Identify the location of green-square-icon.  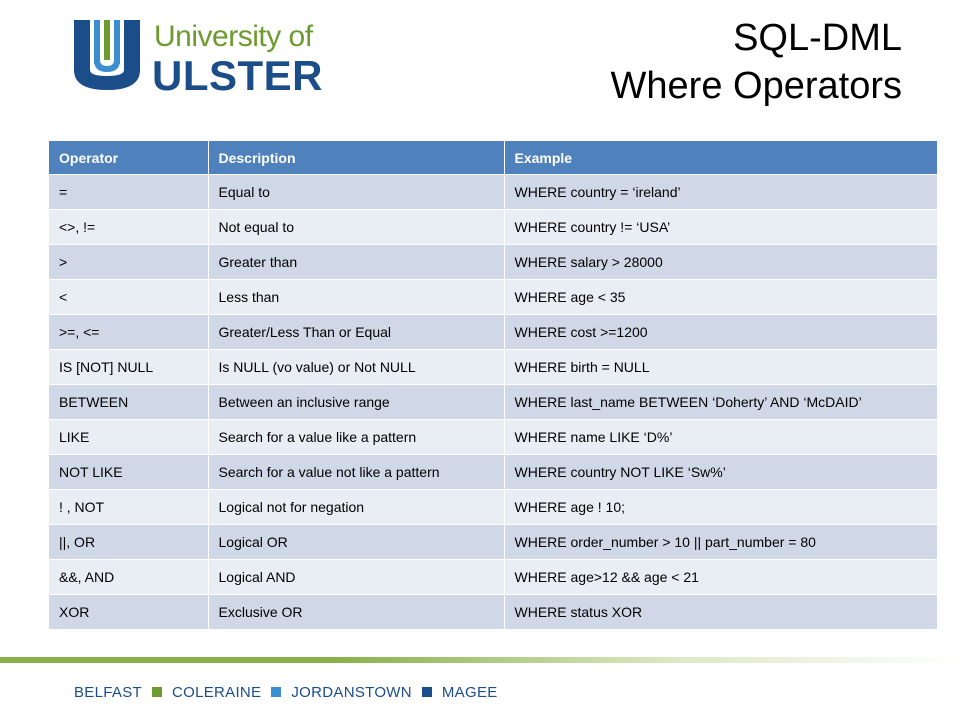
(156, 692).